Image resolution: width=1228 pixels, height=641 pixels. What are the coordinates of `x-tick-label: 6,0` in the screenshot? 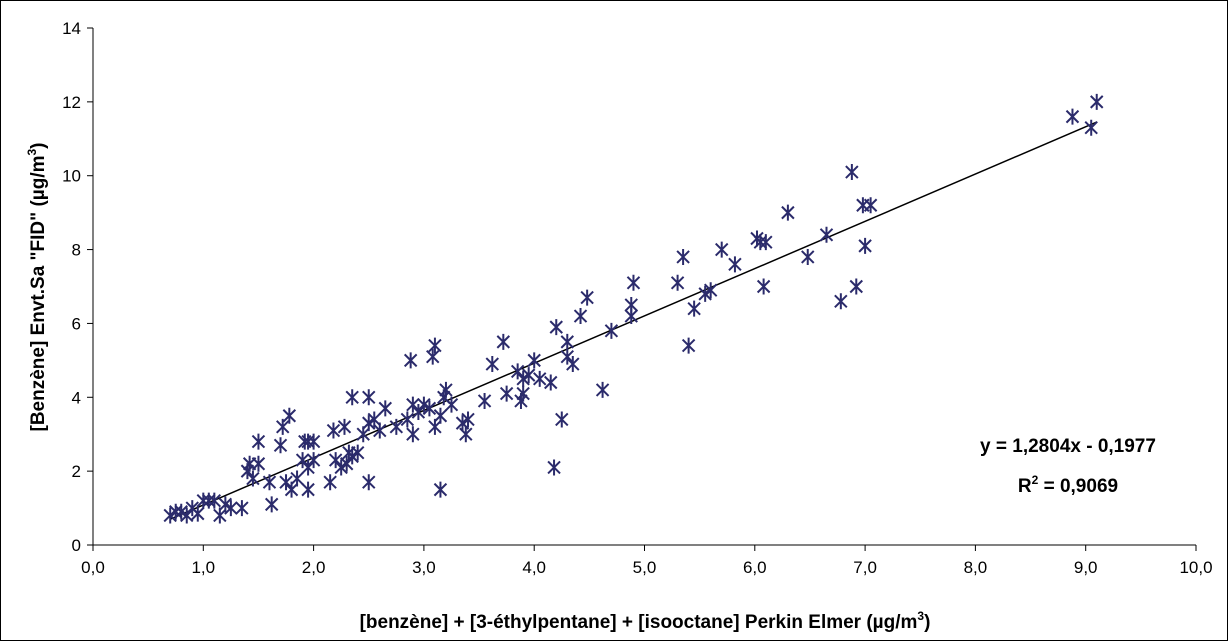 It's located at (755, 567).